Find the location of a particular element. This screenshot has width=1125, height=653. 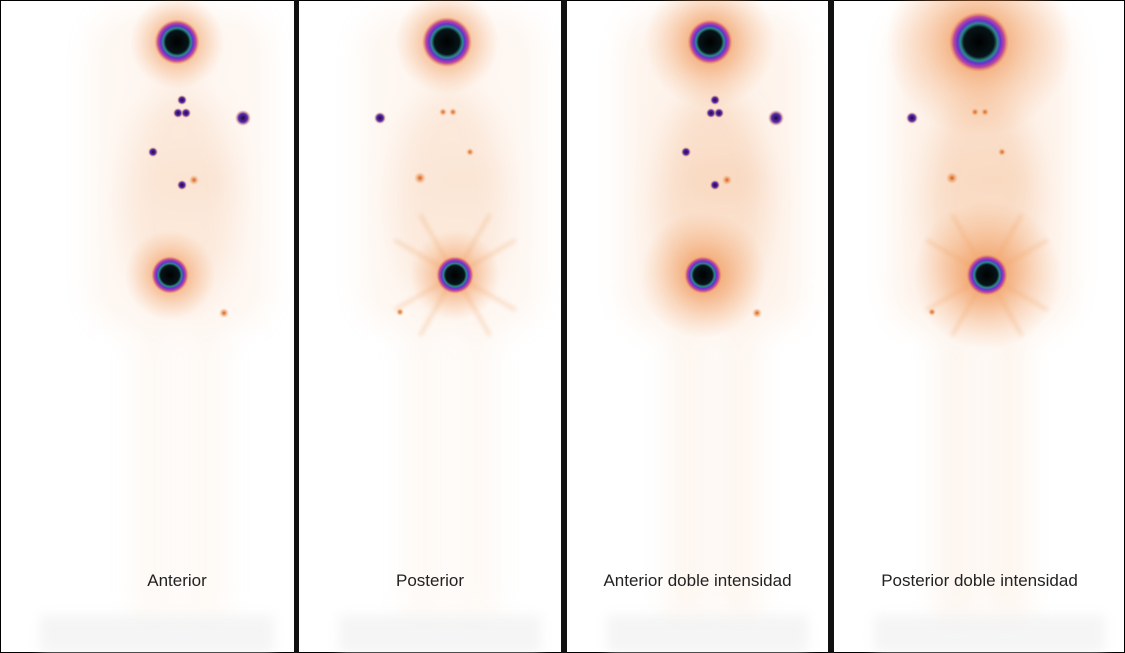

panel-label: Posterior is located at coordinates (430, 580).